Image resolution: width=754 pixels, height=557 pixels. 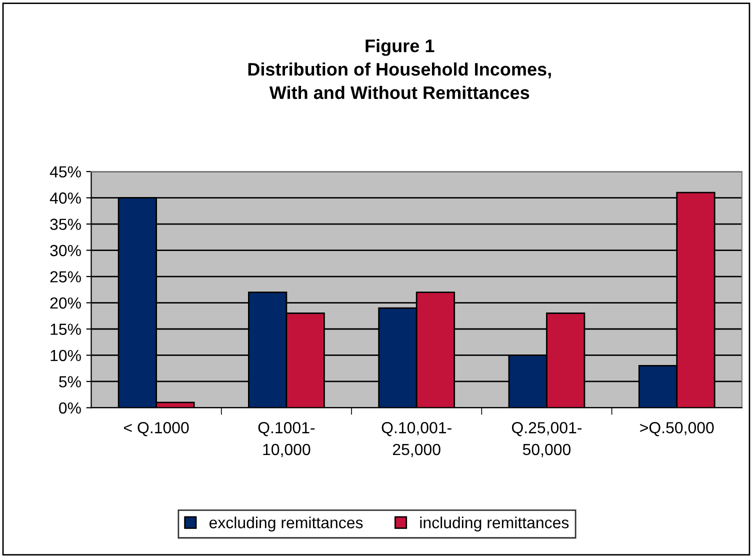 I want to click on y-tick-label: 45%, so click(x=65, y=172).